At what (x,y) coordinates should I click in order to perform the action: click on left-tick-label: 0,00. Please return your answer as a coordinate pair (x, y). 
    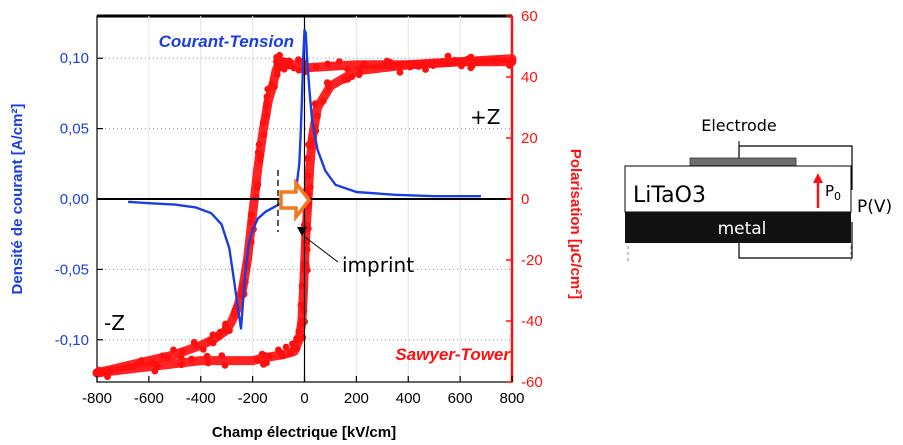
    Looking at the image, I should click on (74, 199).